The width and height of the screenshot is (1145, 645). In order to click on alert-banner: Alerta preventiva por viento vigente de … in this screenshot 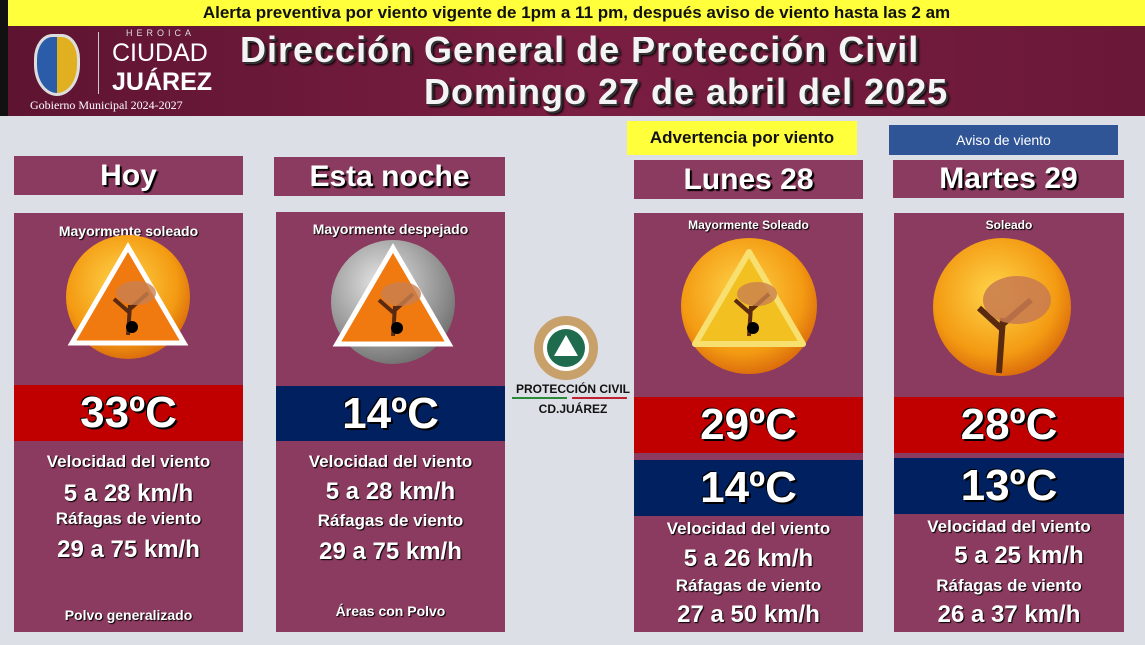, I will do `click(572, 13)`.